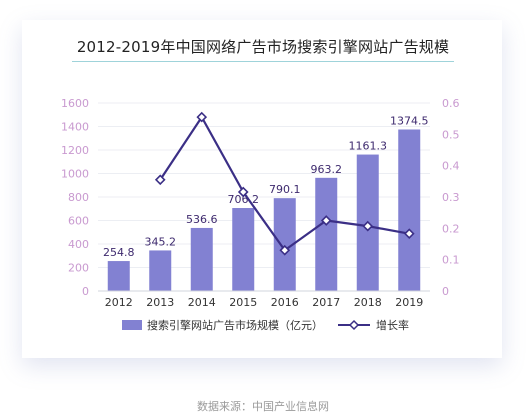  What do you see at coordinates (78, 244) in the screenshot?
I see `y-left-tick-label: 400` at bounding box center [78, 244].